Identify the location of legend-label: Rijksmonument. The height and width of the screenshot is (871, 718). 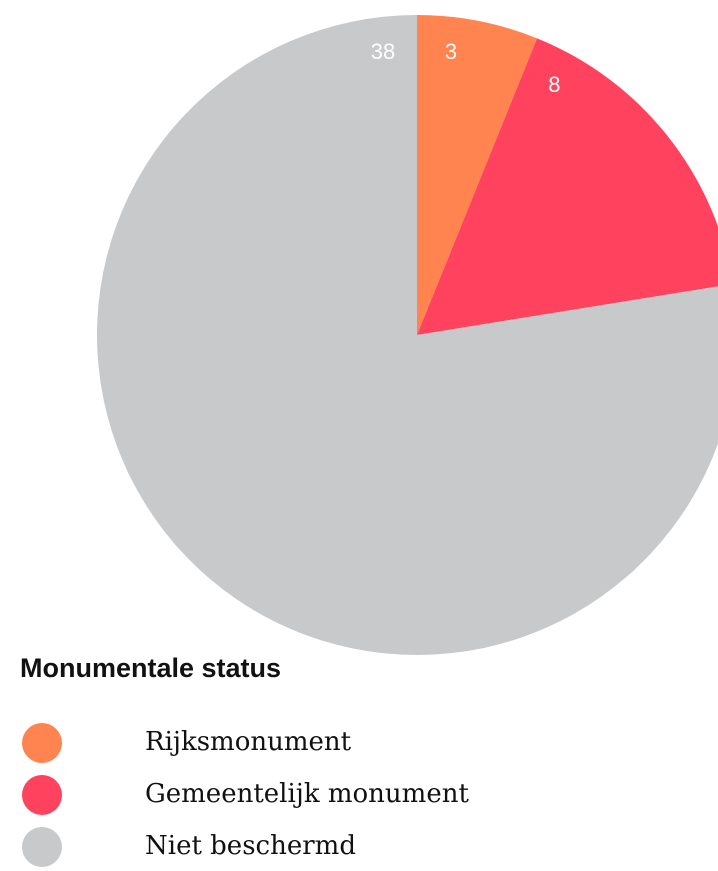
(248, 742).